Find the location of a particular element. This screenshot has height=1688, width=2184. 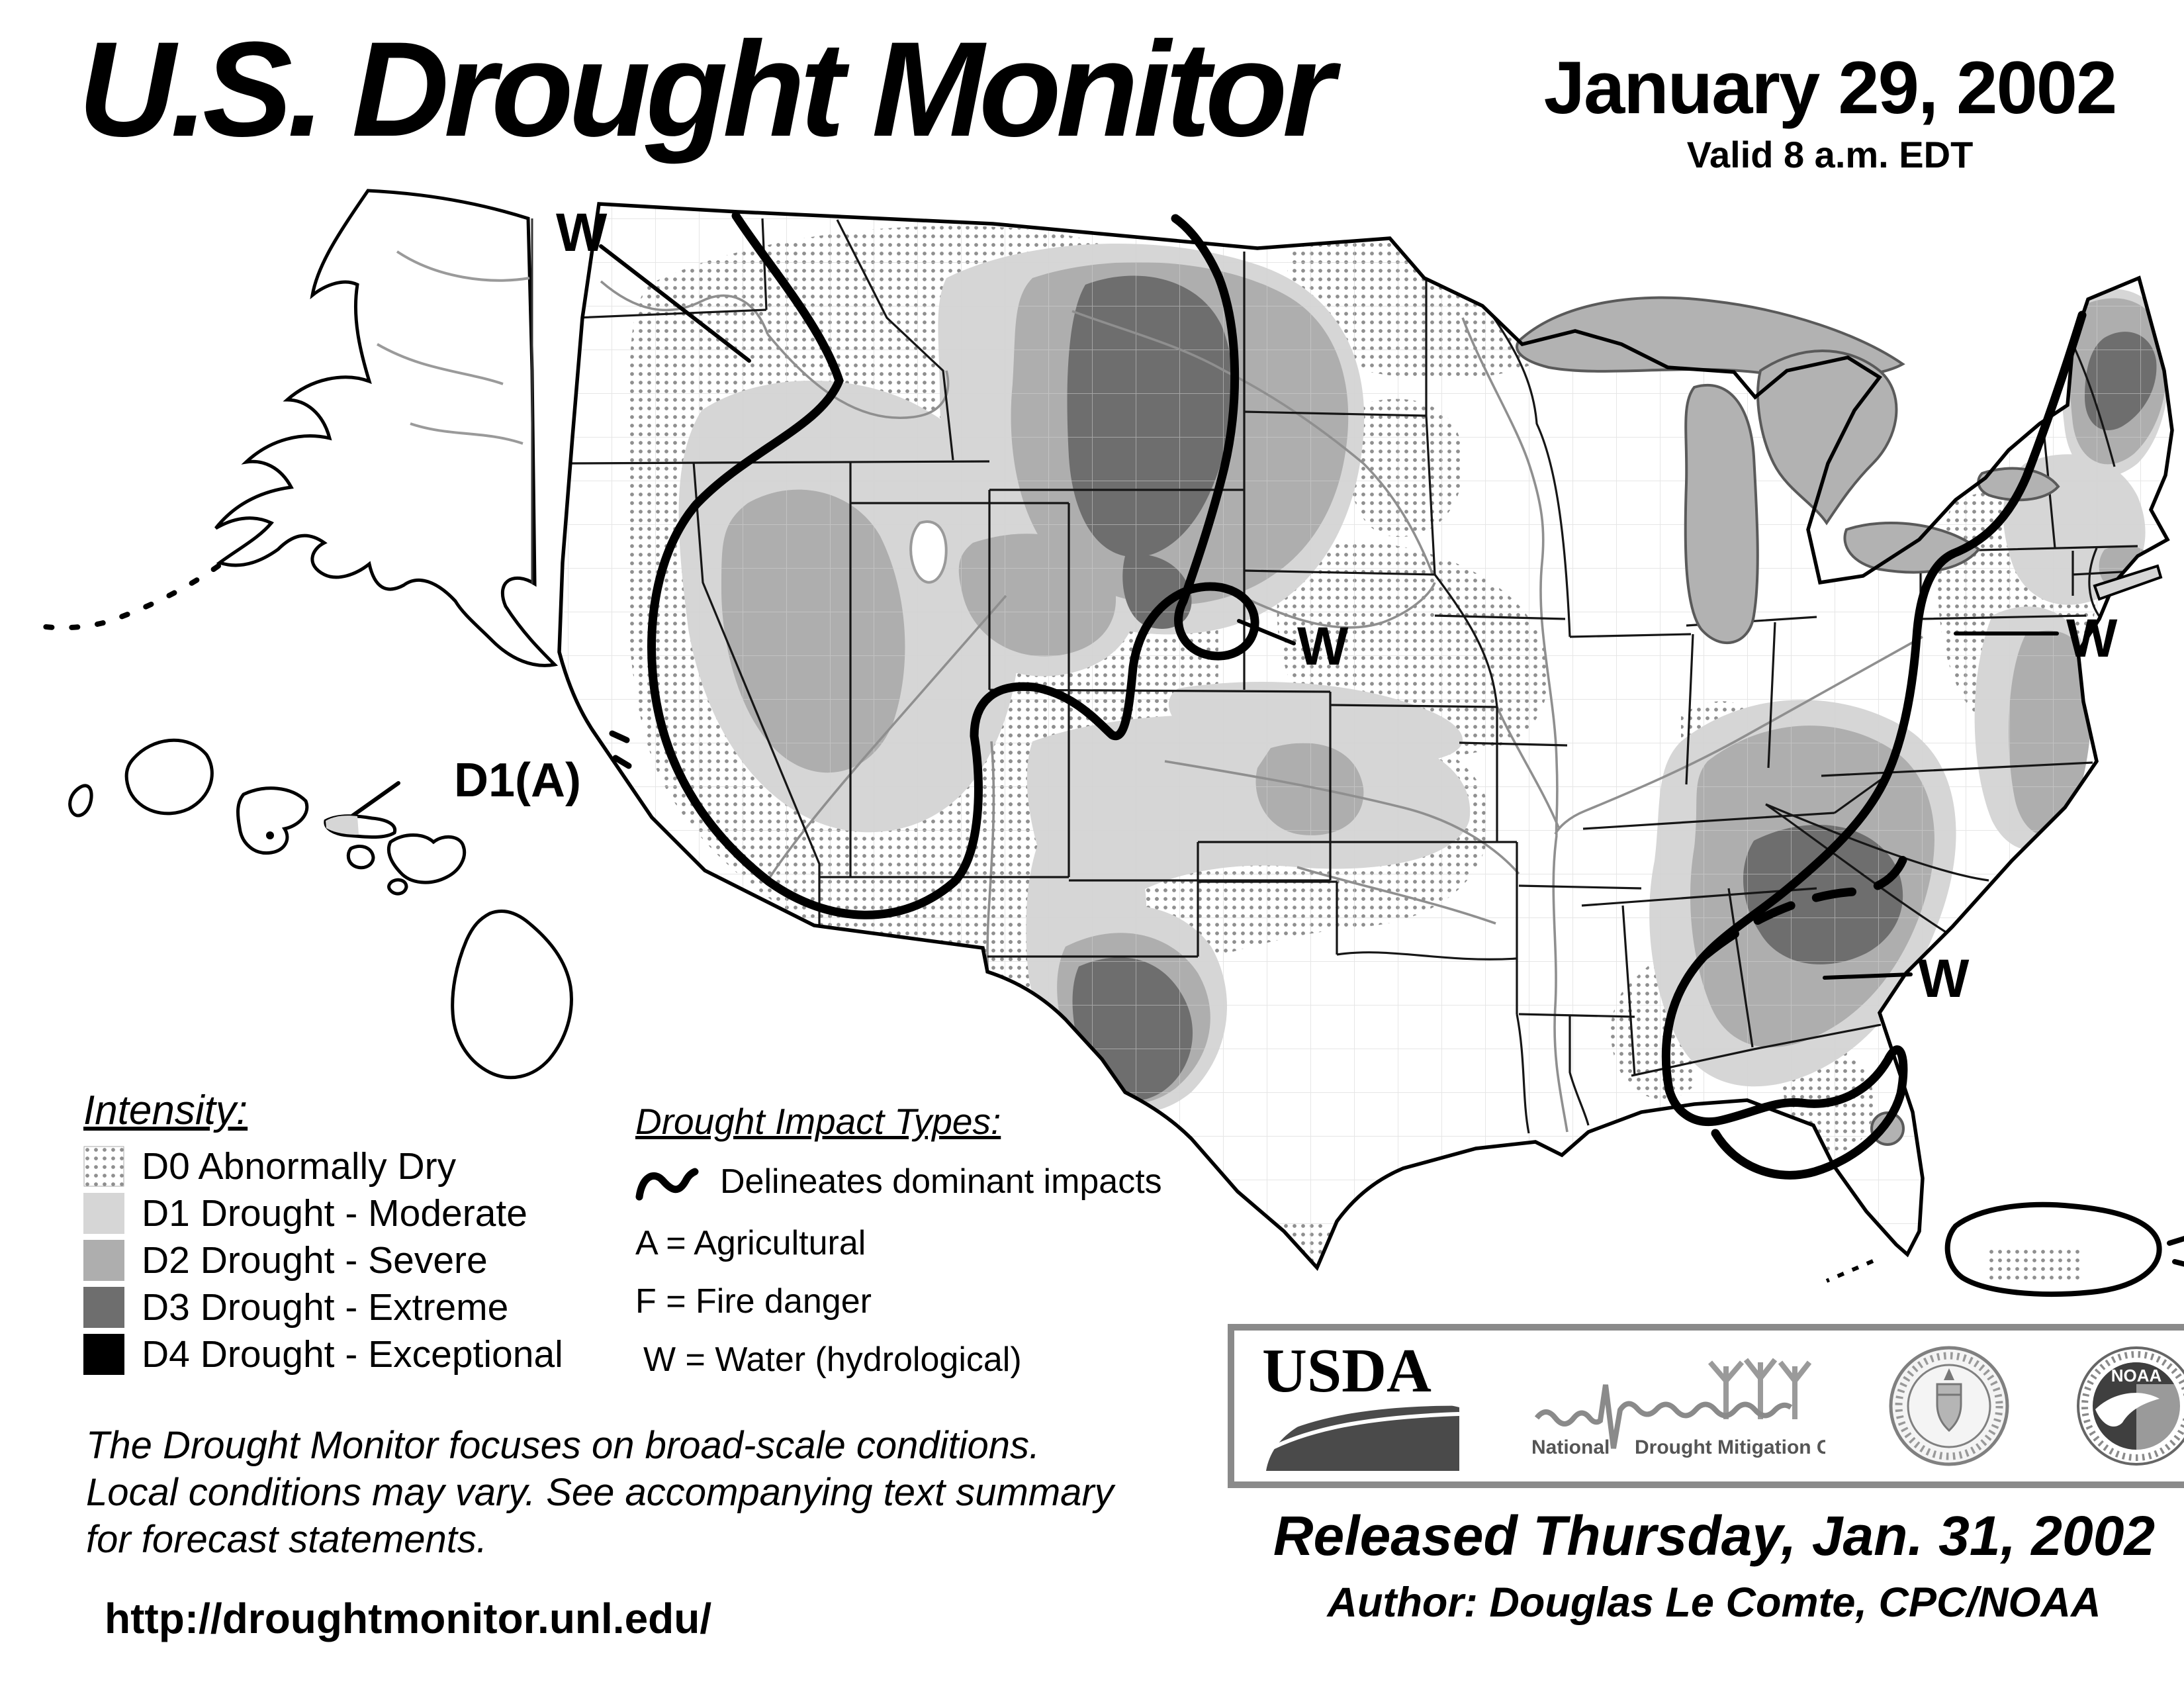

d1-swatch is located at coordinates (103, 1213).